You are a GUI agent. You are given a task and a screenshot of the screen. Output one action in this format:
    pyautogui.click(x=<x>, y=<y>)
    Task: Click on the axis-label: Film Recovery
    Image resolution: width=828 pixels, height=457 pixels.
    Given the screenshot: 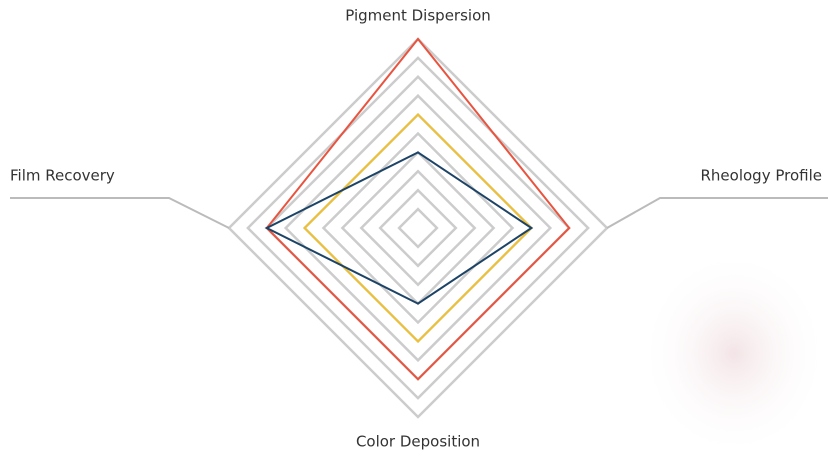 What is the action you would take?
    pyautogui.click(x=62, y=176)
    